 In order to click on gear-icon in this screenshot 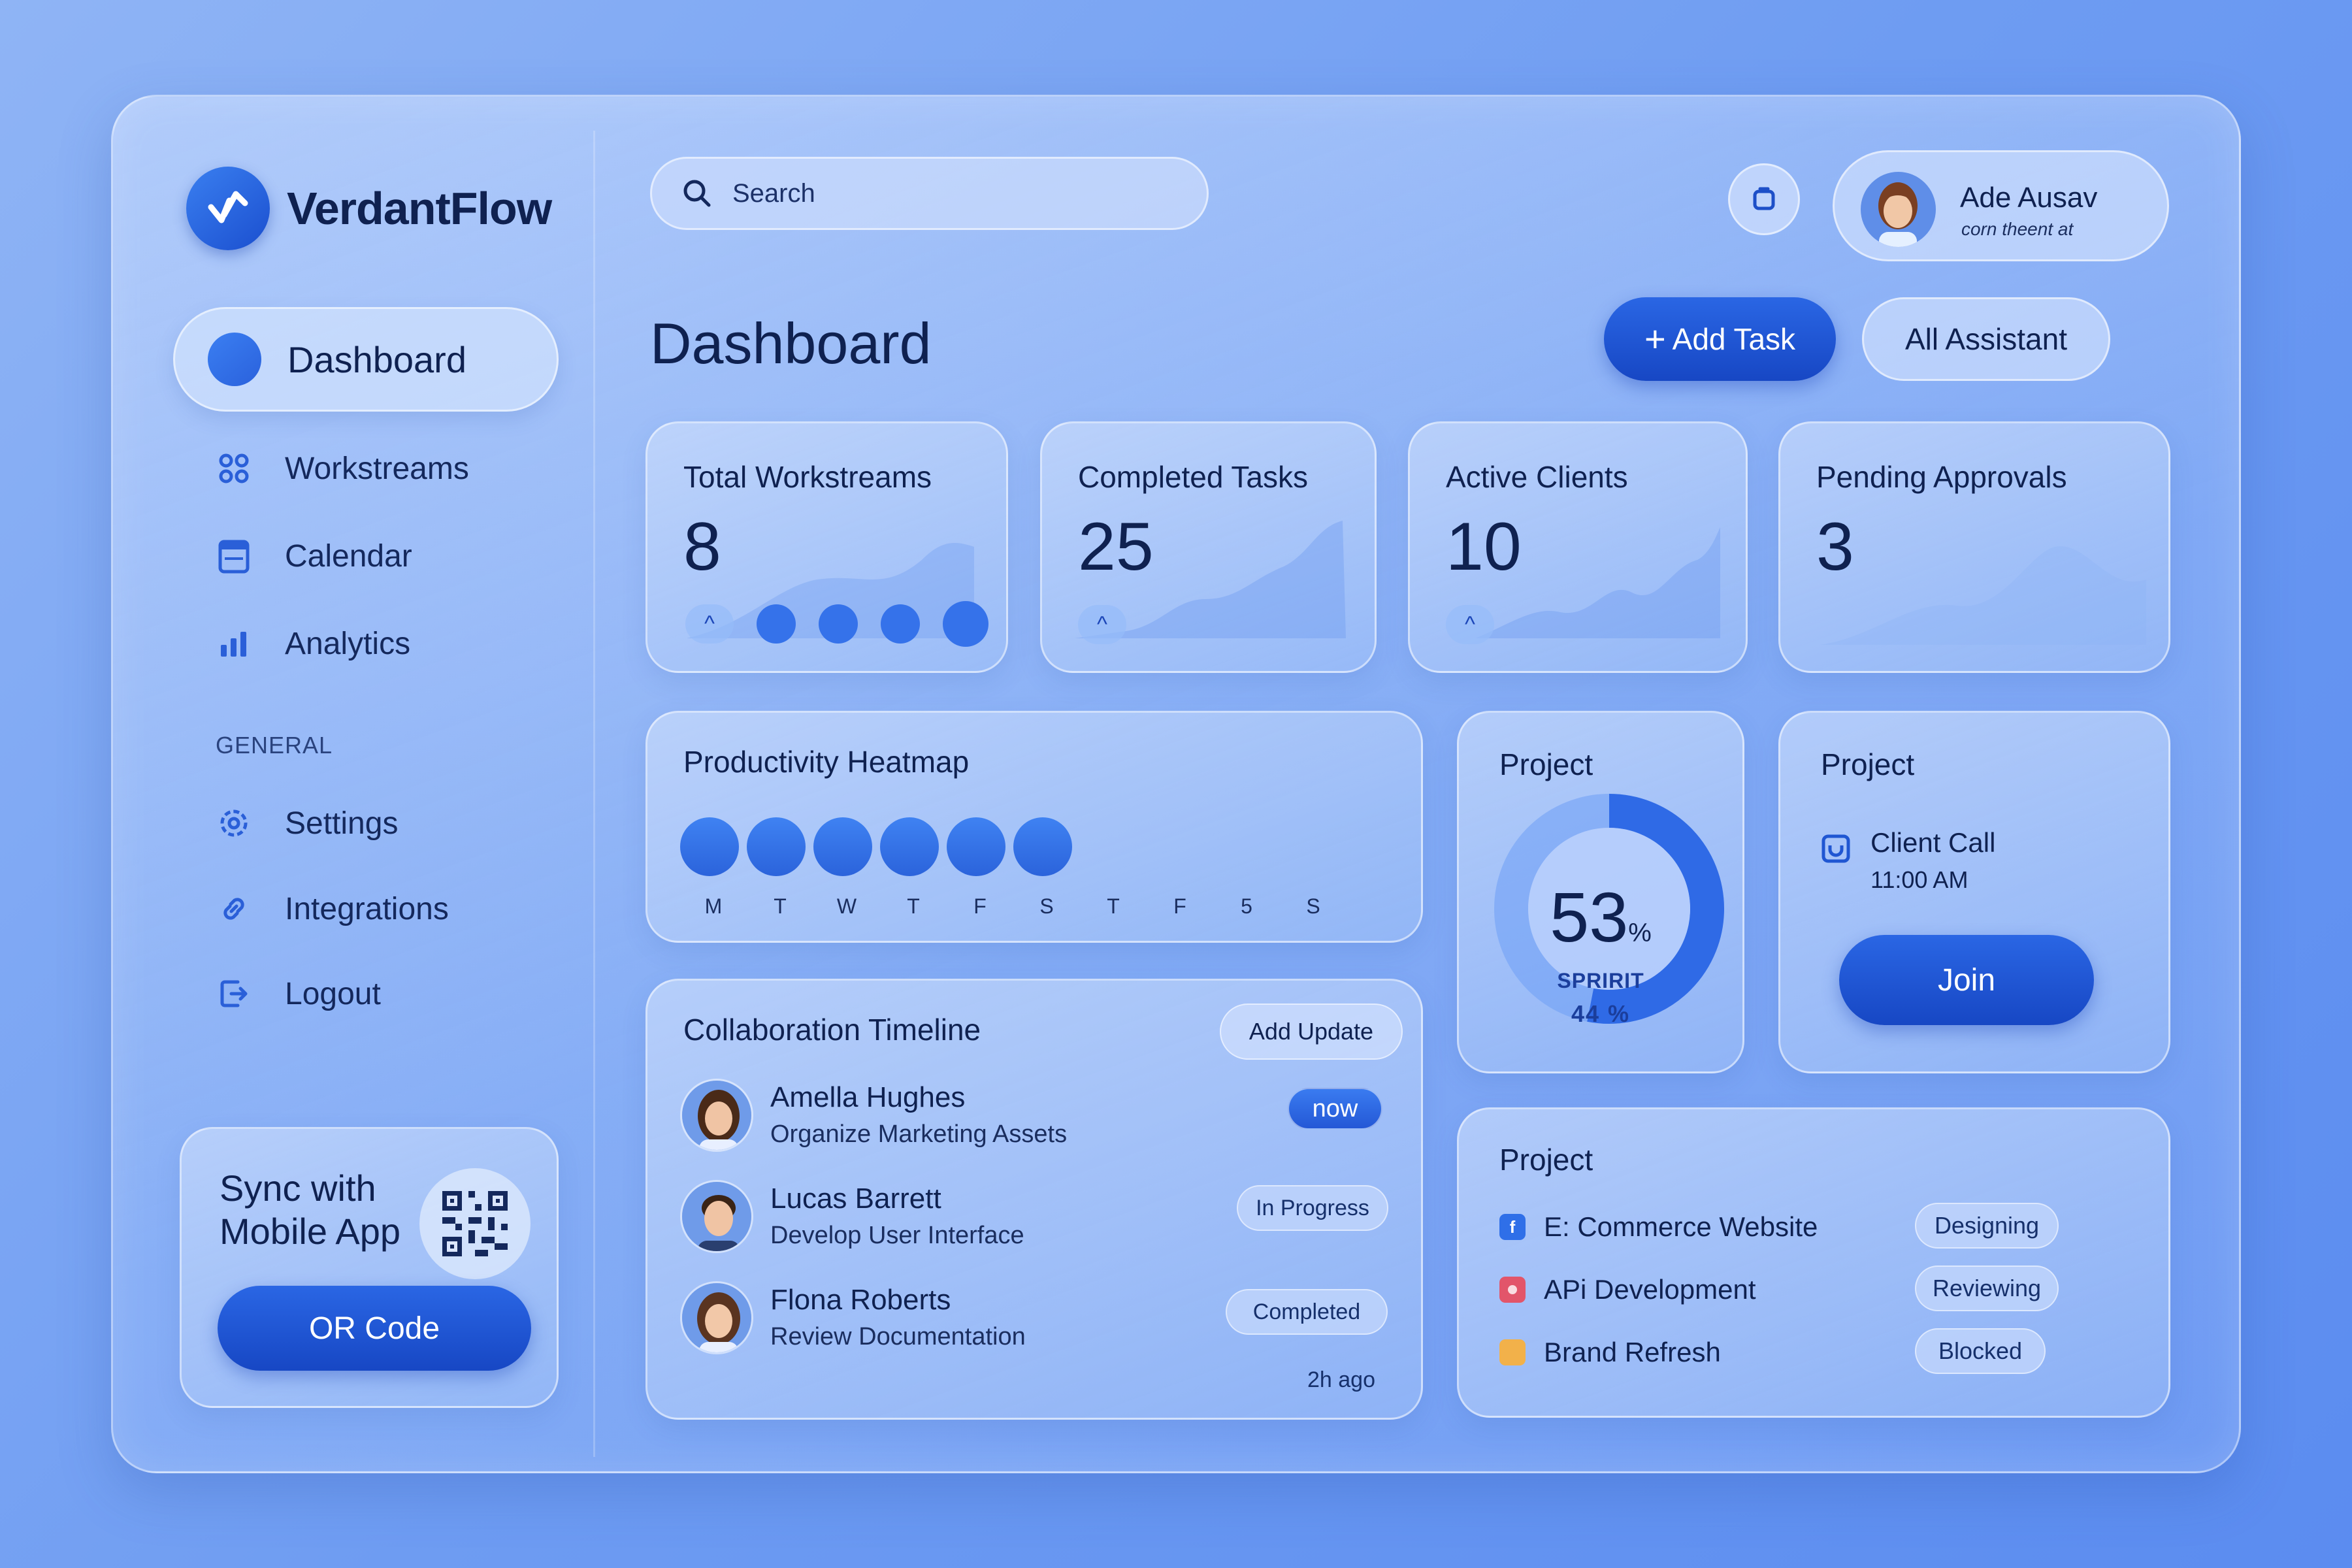, I will do `click(234, 823)`.